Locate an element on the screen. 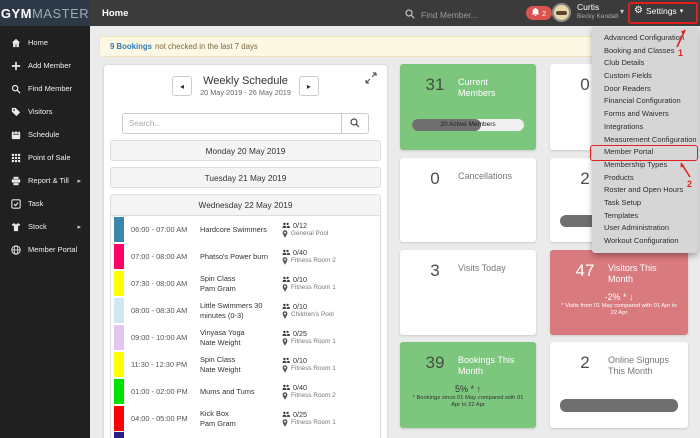  people-icon is located at coordinates (286, 387).